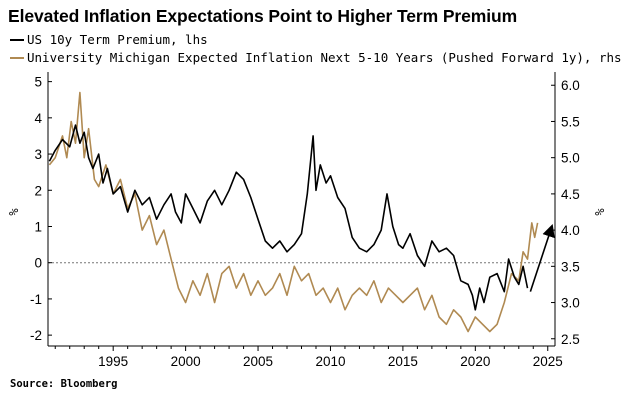  I want to click on y-left-tick-label: -1, so click(36, 299).